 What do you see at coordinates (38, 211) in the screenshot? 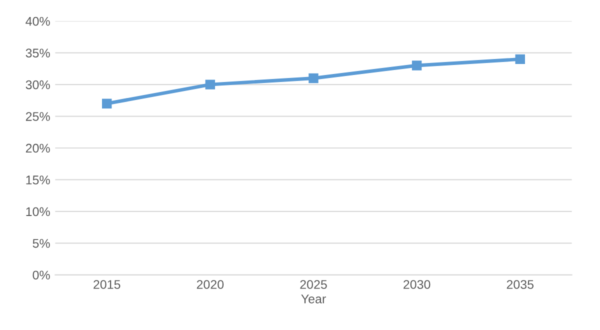
I see `y-tick-label: 10%` at bounding box center [38, 211].